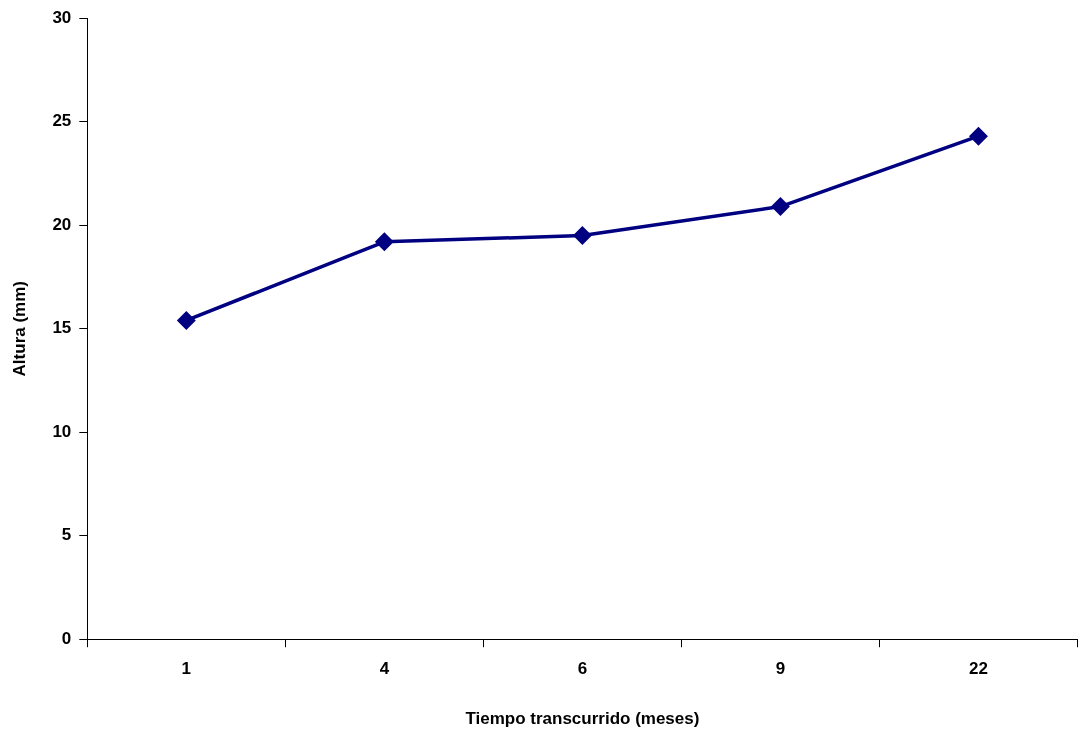 This screenshot has height=740, width=1088. Describe the element at coordinates (62, 17) in the screenshot. I see `y-tick-label: 30` at that location.